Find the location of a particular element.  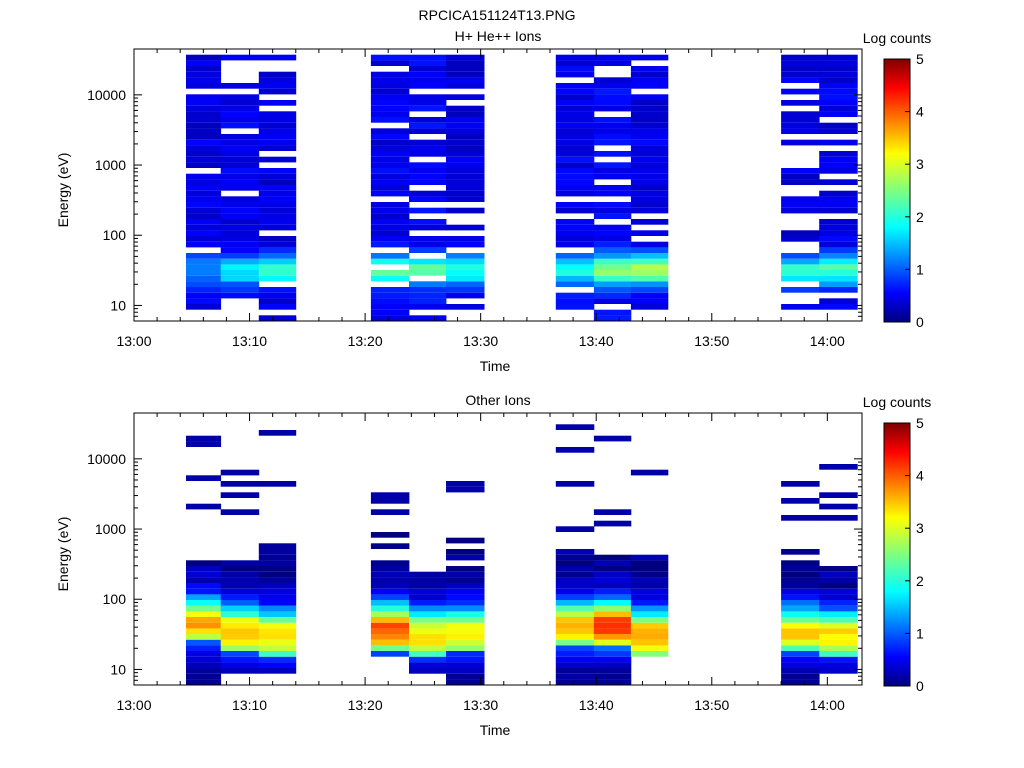

colorbar-tick-label: 1 is located at coordinates (920, 269).